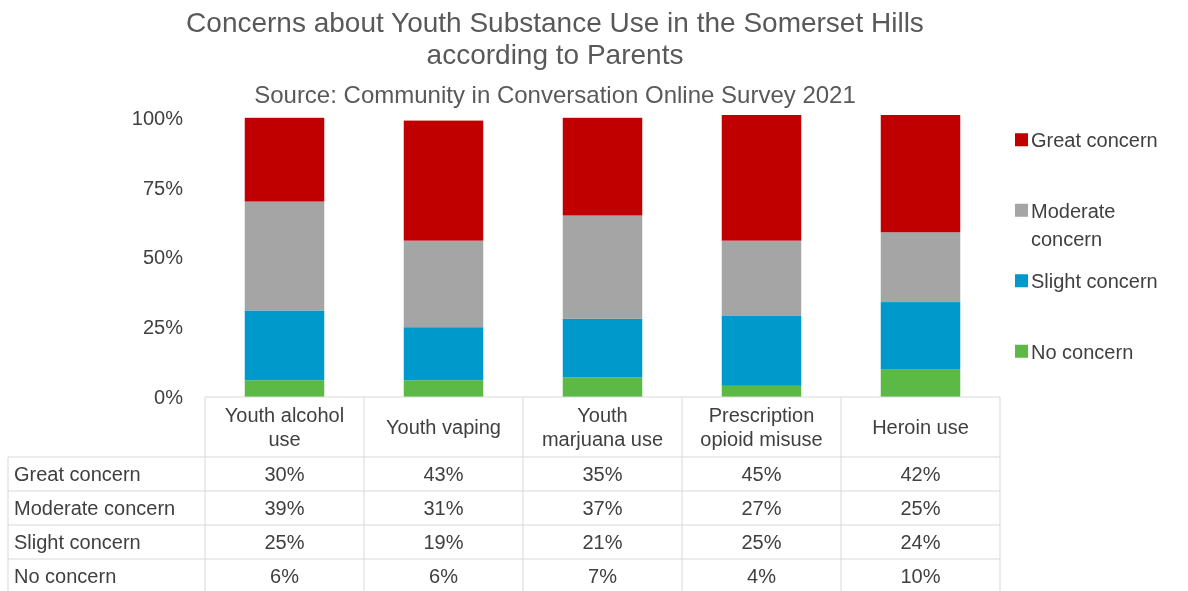 Image resolution: width=1188 pixels, height=591 pixels. What do you see at coordinates (163, 257) in the screenshot?
I see `y-tick-label: 50%` at bounding box center [163, 257].